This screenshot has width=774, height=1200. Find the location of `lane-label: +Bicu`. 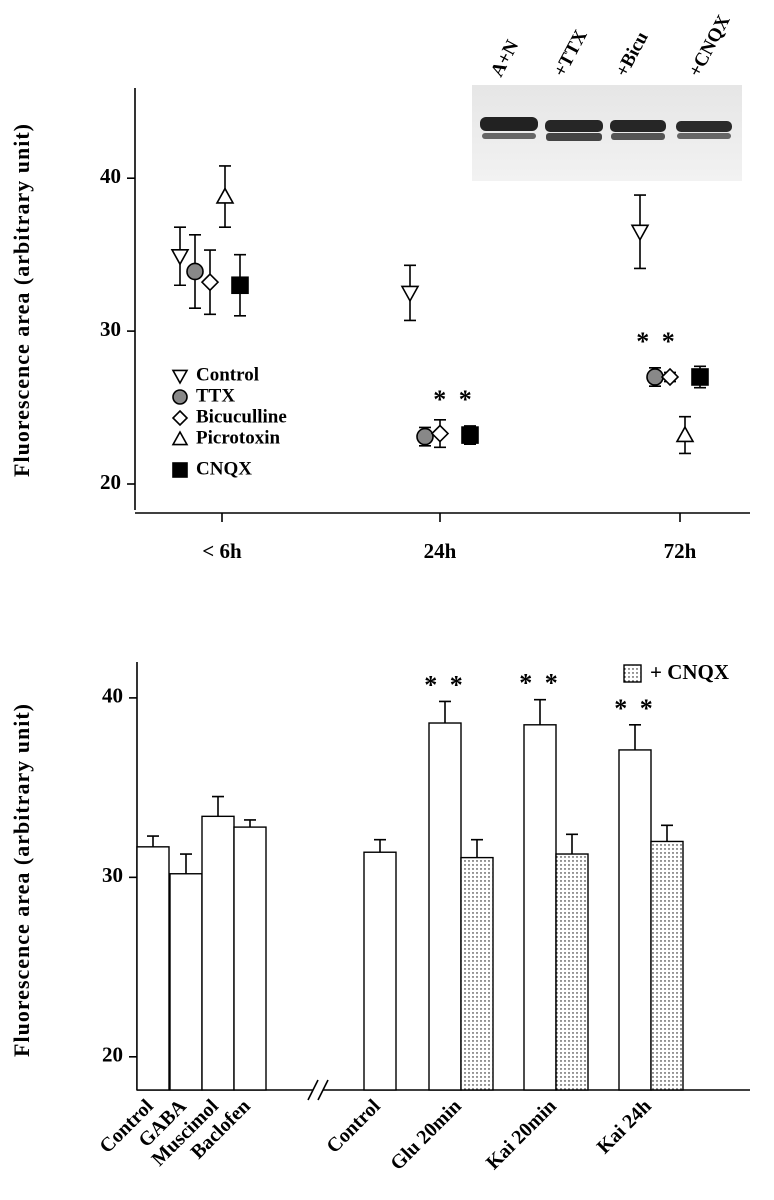

lane-label: +Bicu is located at coordinates (632, 54).